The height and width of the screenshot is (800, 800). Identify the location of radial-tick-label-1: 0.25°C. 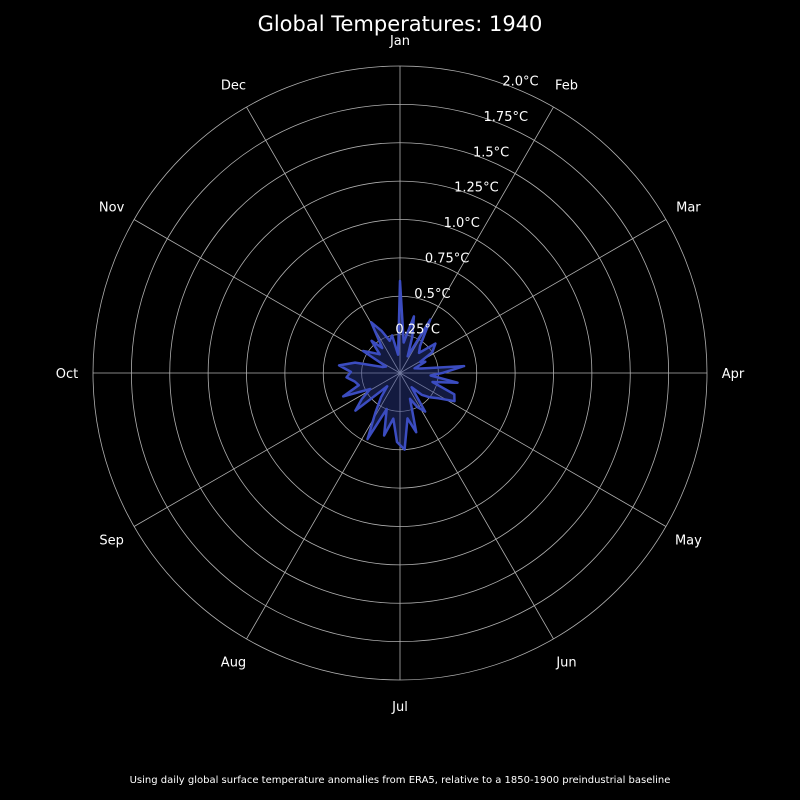
(417, 330).